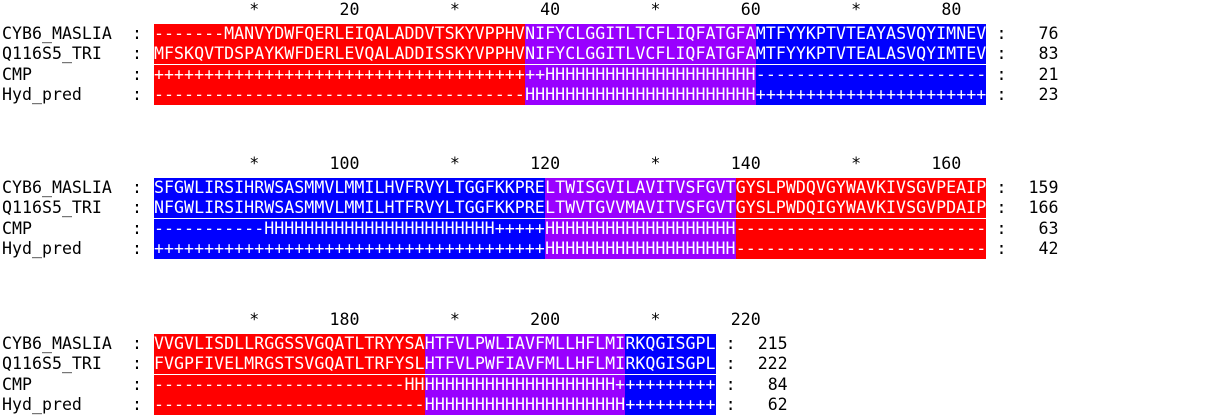 The height and width of the screenshot is (415, 1225). I want to click on segment-purple: HHHHHHHHHHHHHHHHHHHH, so click(525, 404).